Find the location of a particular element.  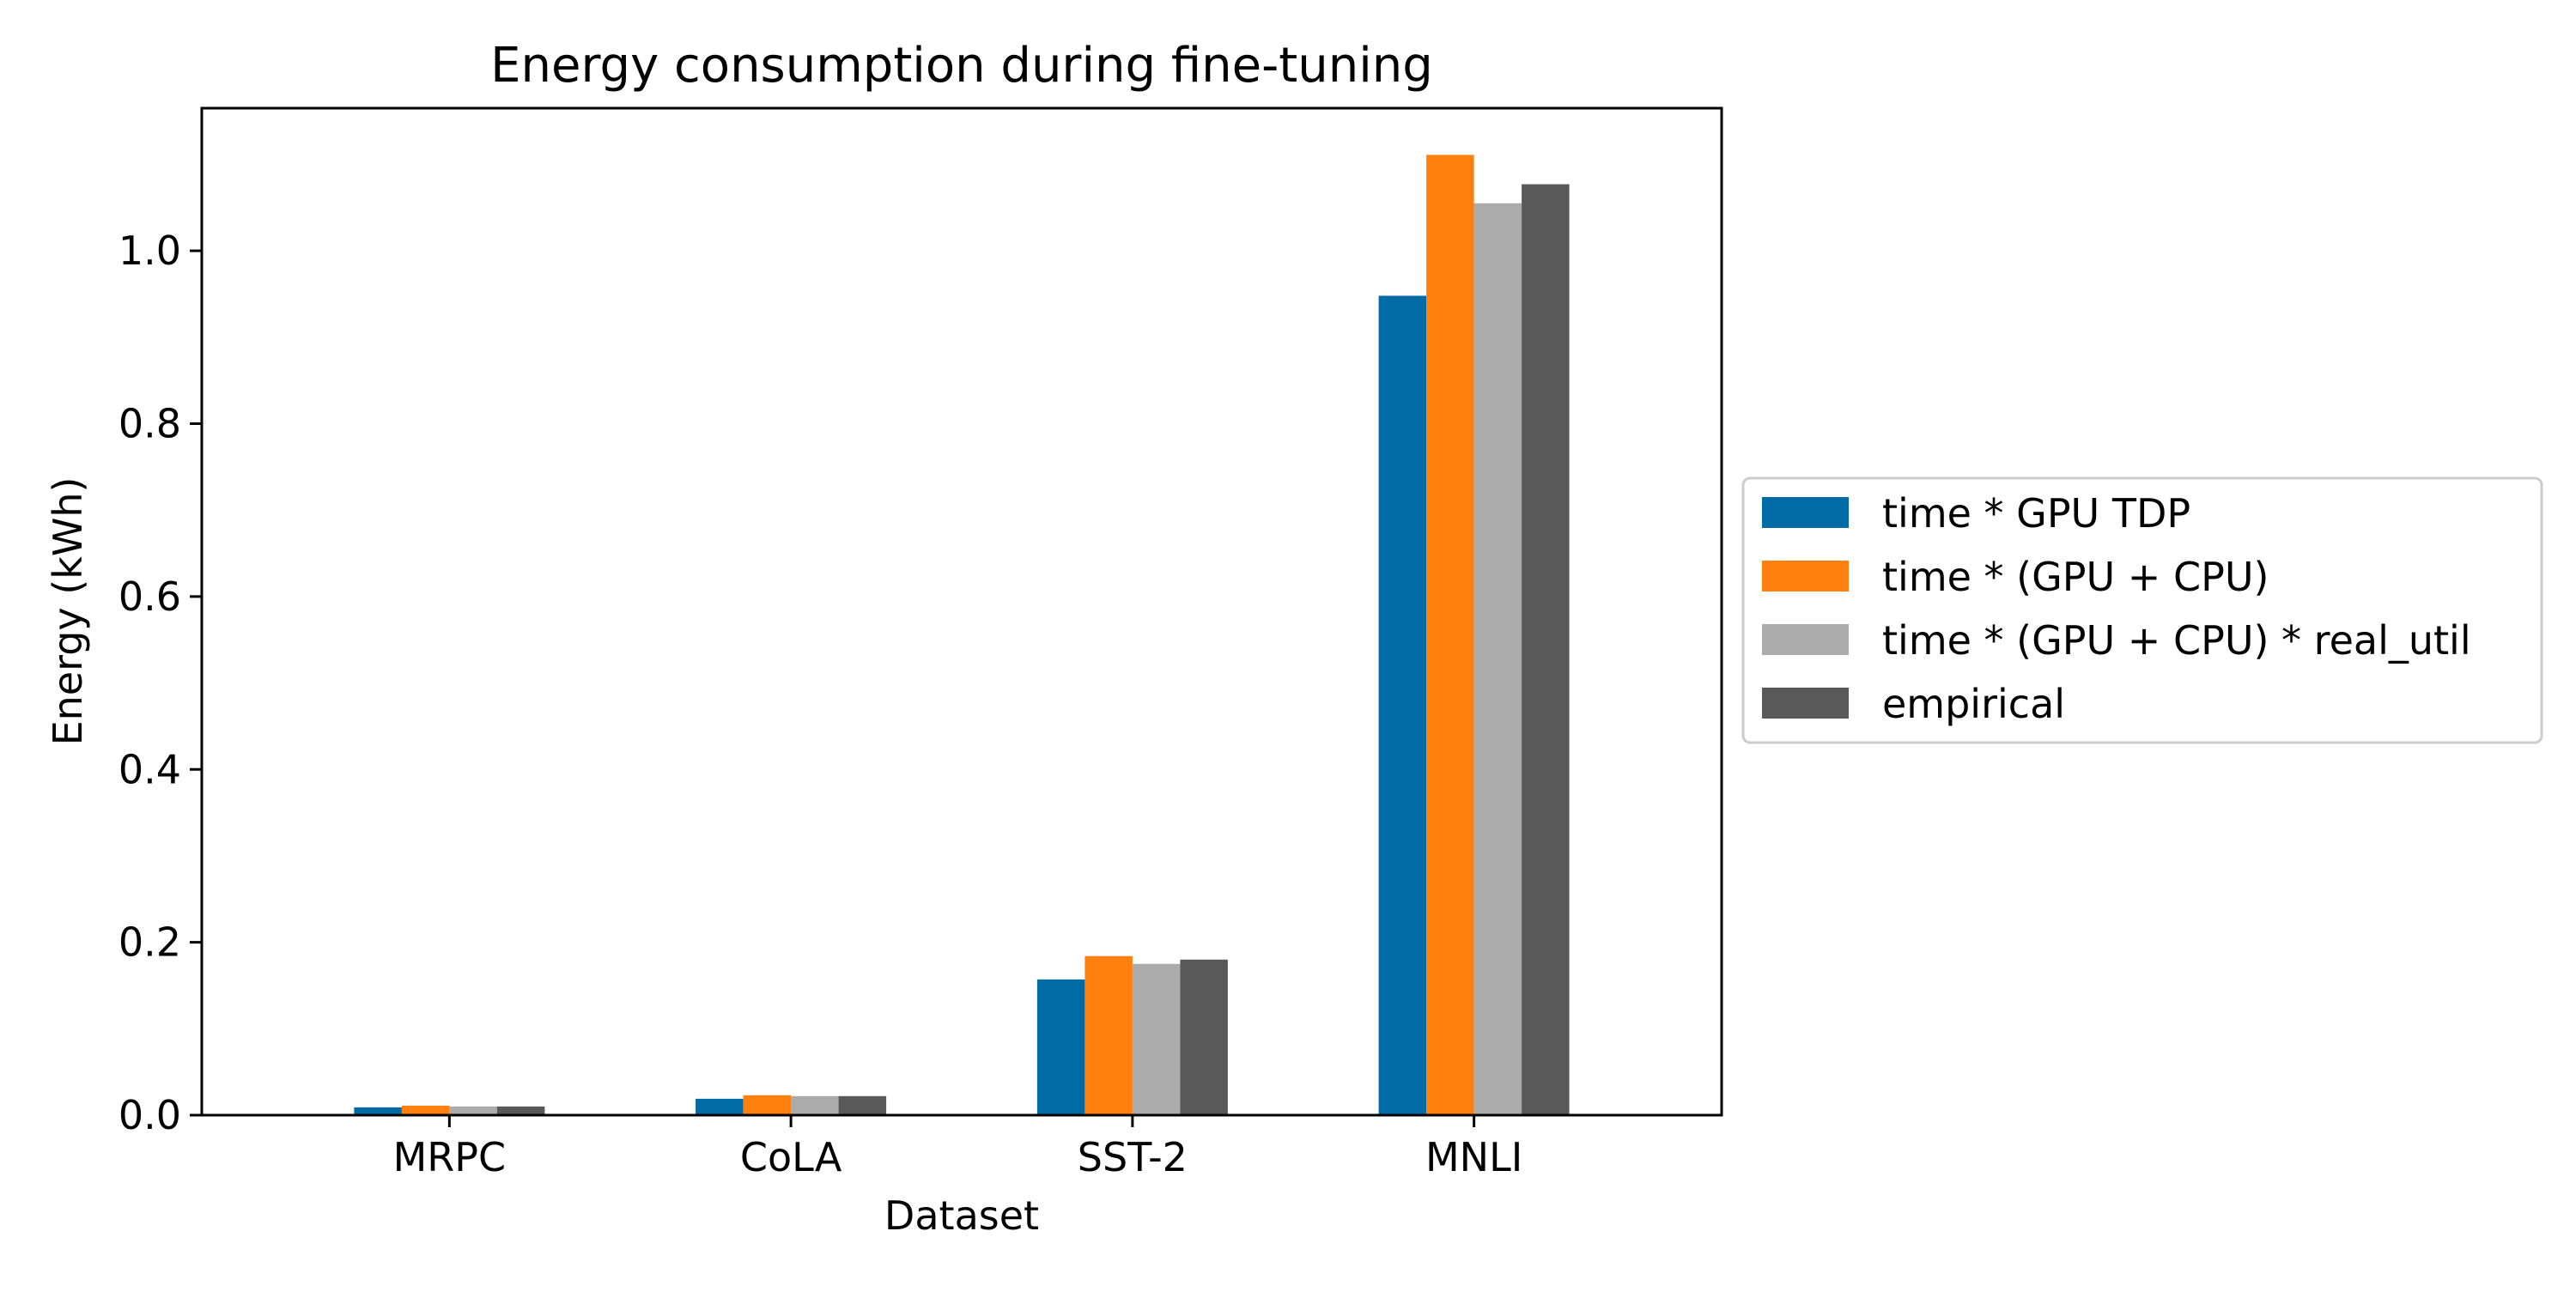

legend-label: time * (GPU + CPU) is located at coordinates (2075, 577).